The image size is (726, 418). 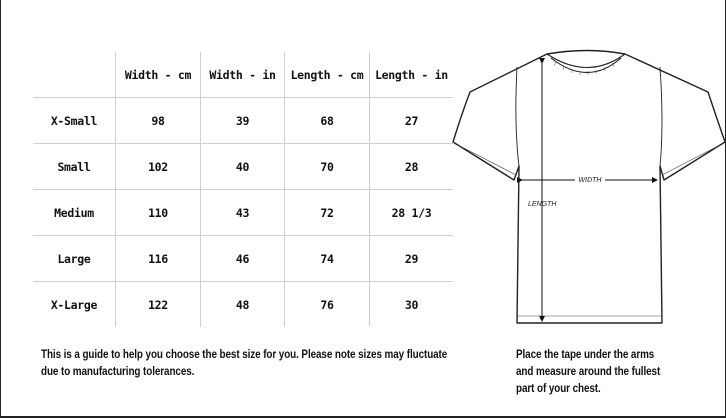 I want to click on sleeve-hem-left, so click(x=487, y=160).